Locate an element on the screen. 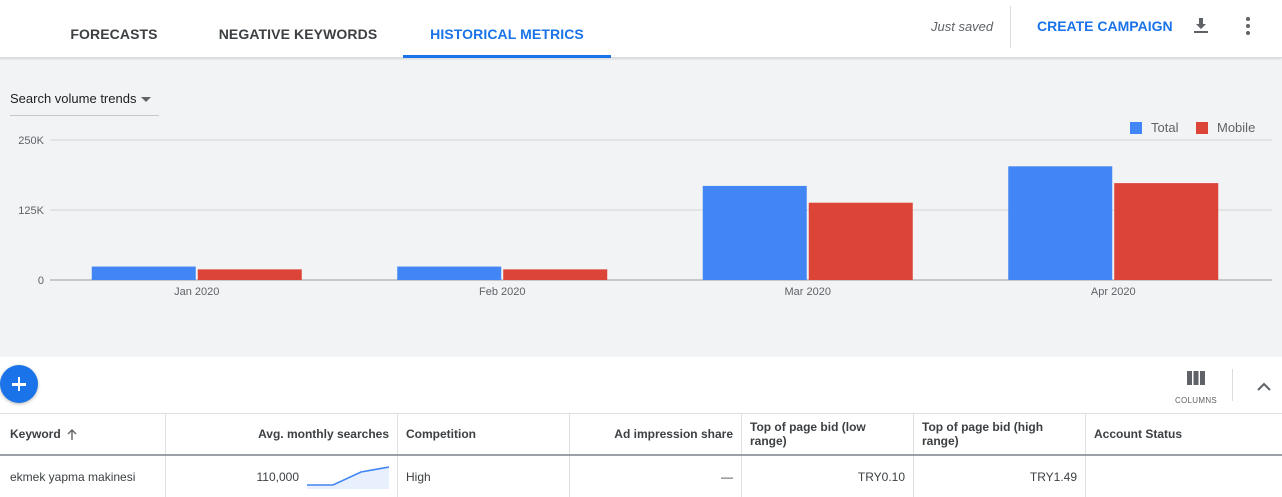 The image size is (1282, 497). columns-label: COLUMNS is located at coordinates (1196, 400).